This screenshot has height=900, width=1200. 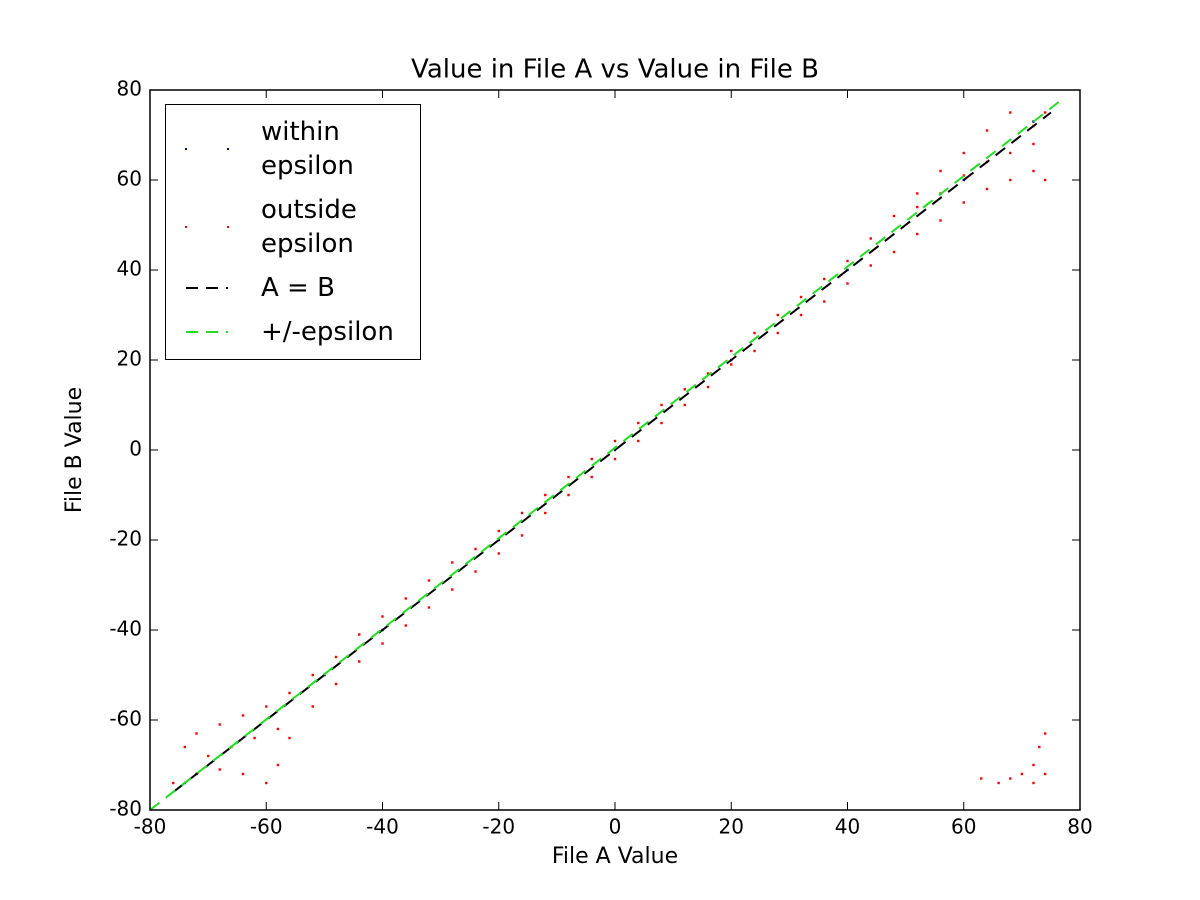 What do you see at coordinates (129, 359) in the screenshot?
I see `y-tick-label: 20` at bounding box center [129, 359].